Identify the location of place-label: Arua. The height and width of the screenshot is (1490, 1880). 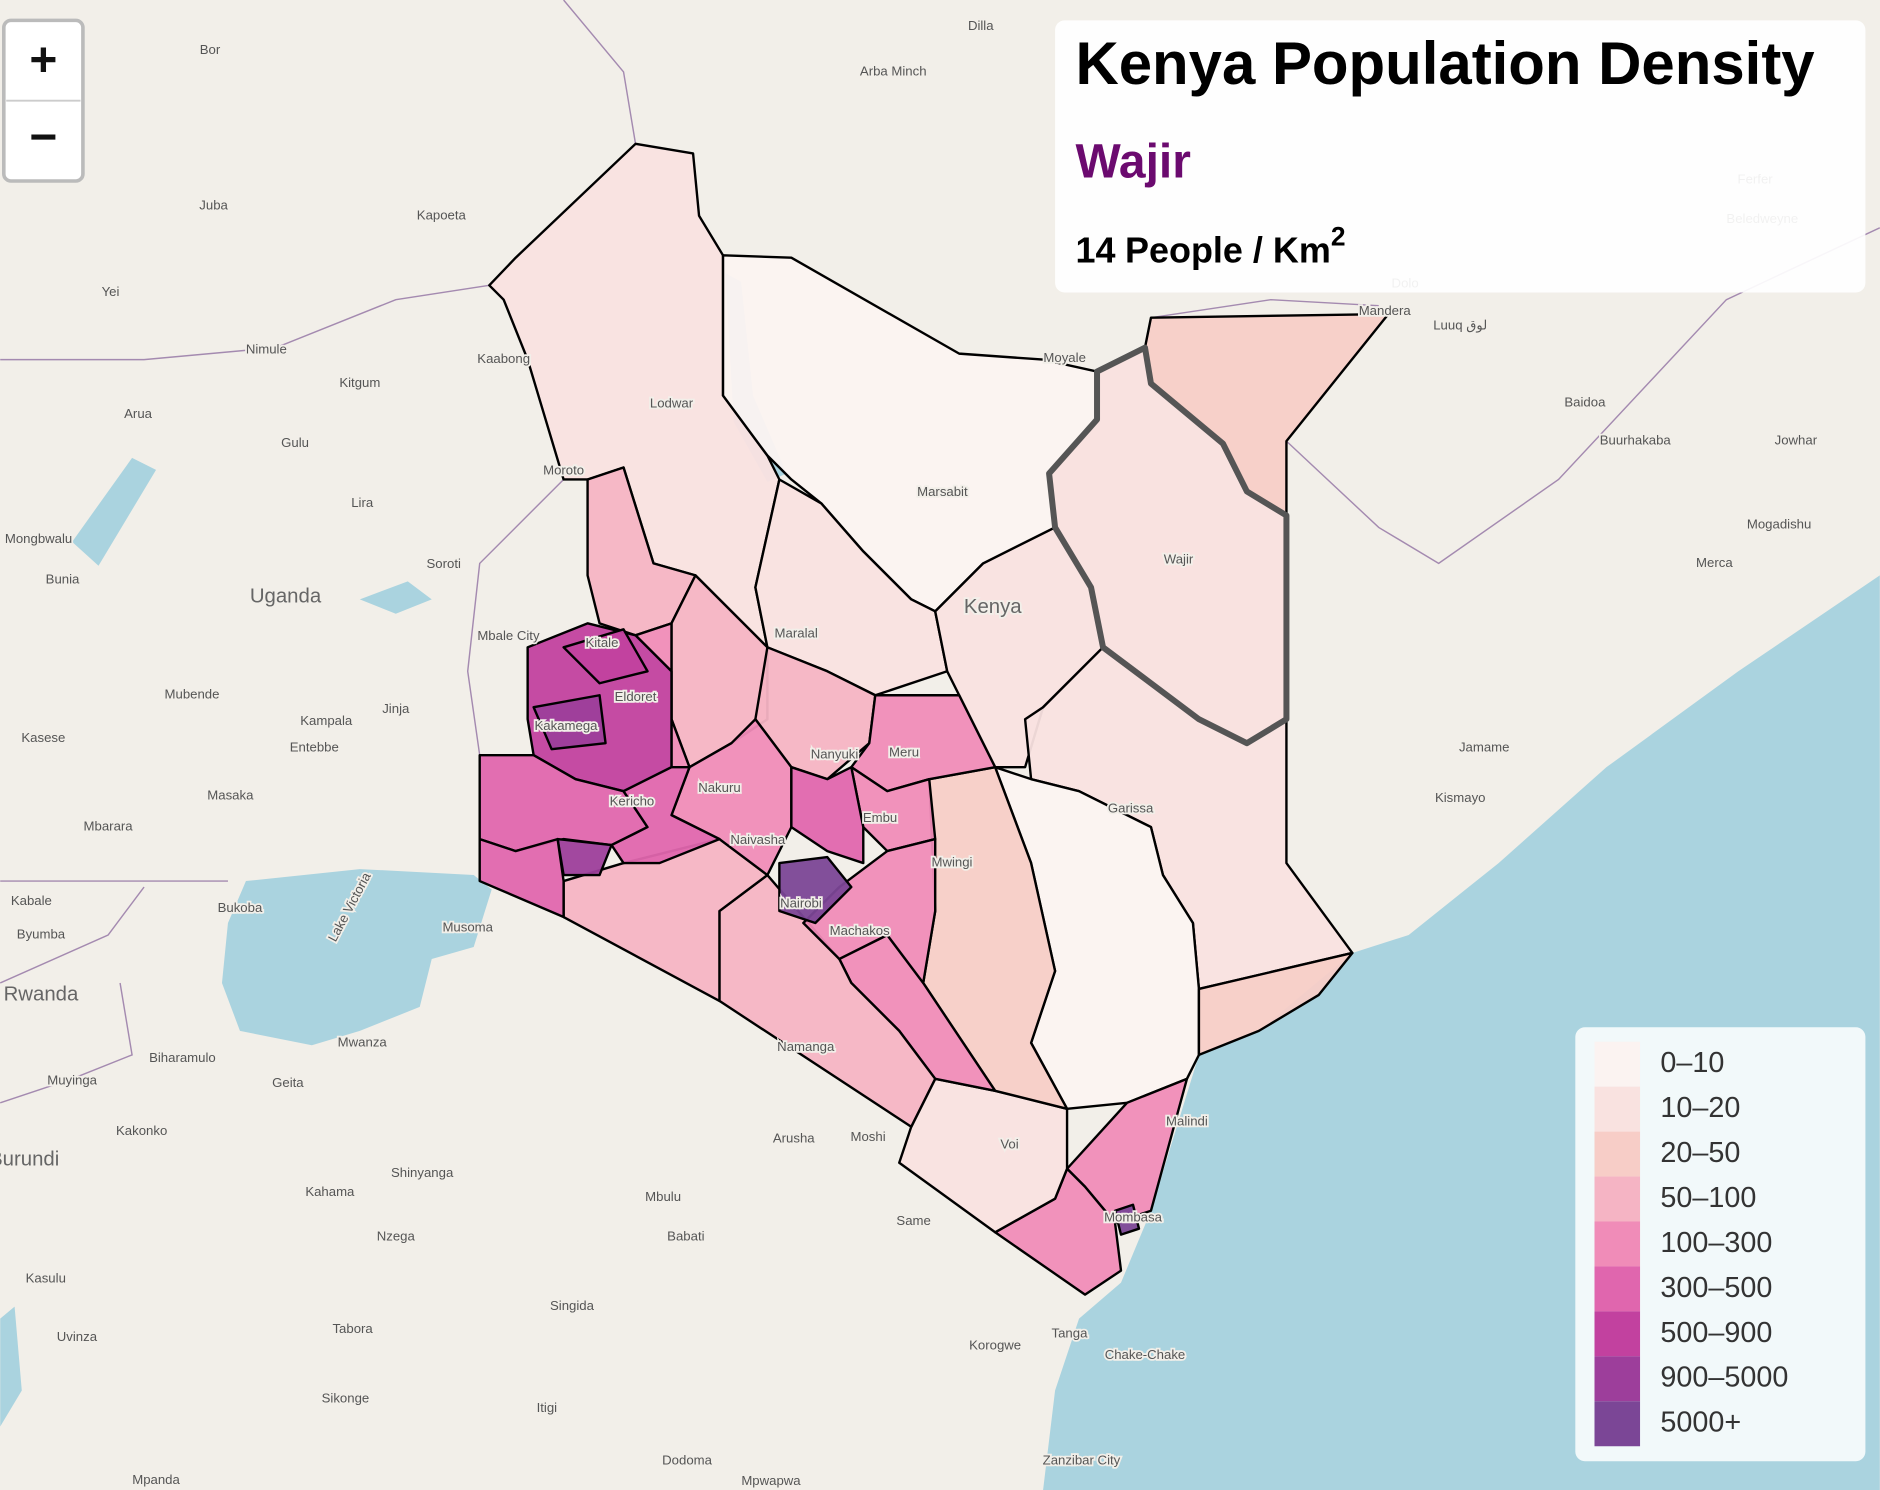
(138, 413).